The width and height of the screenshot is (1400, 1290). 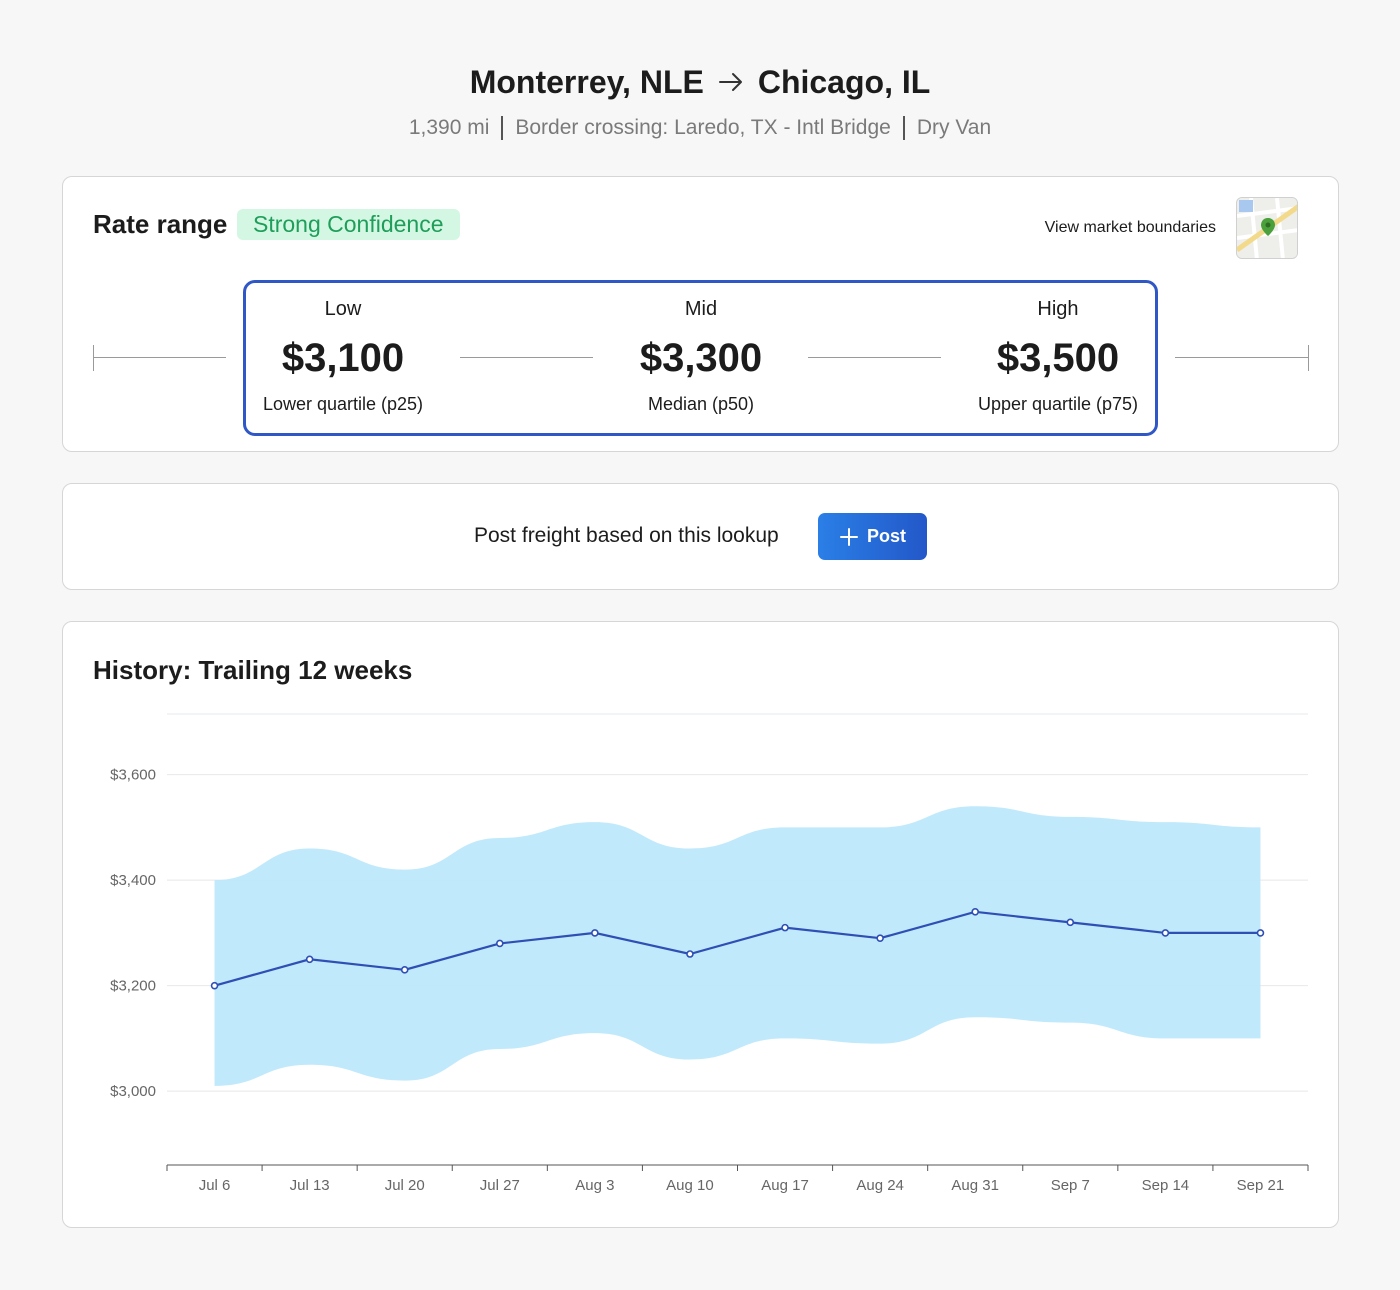 I want to click on mid-sub: Median (p50), so click(x=701, y=404).